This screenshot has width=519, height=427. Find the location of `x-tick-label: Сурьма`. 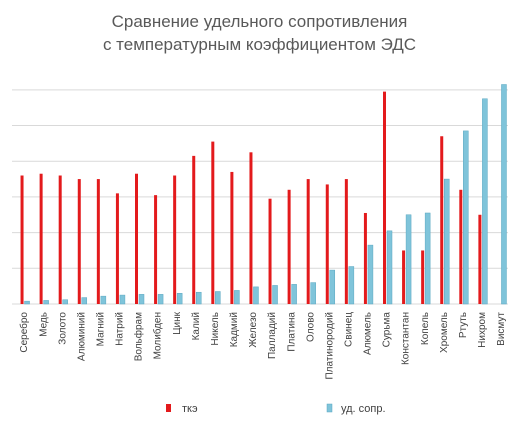

x-tick-label: Сурьма is located at coordinates (387, 330).